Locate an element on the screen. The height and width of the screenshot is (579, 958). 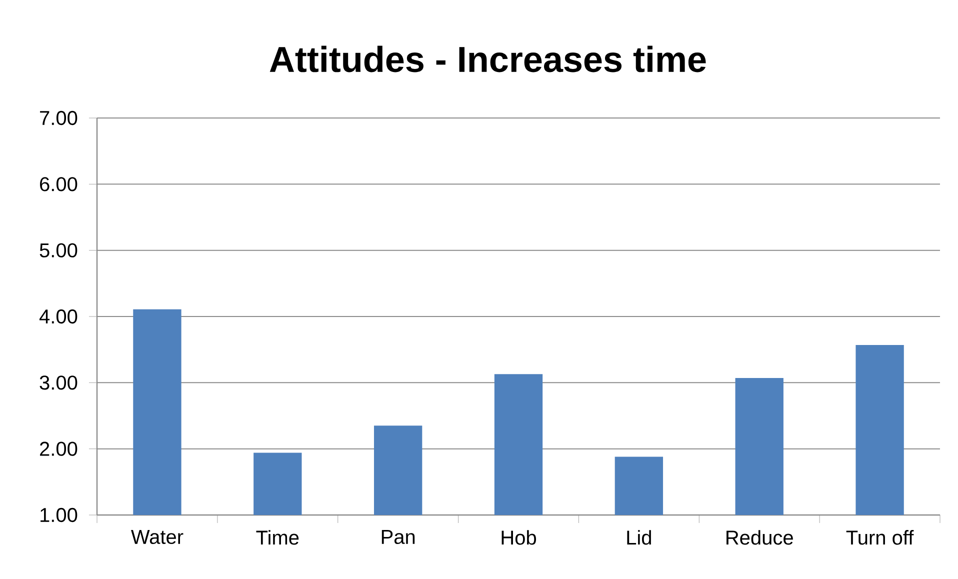
y-tick-label: 5.00 is located at coordinates (59, 250).